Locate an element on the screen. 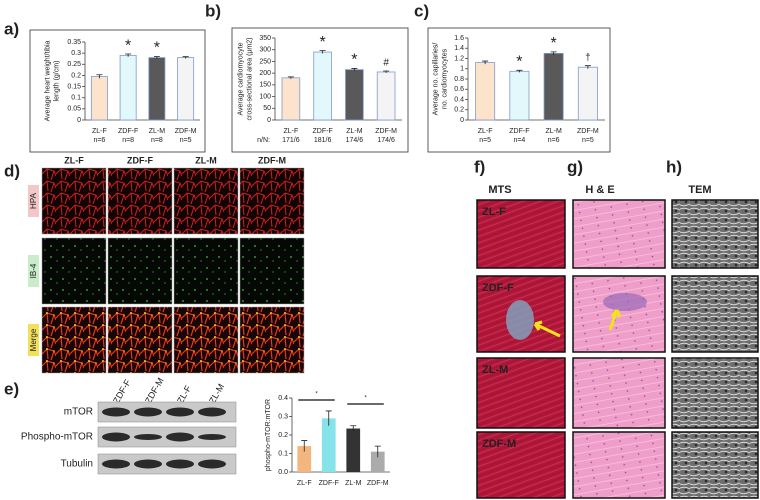 The height and width of the screenshot is (500, 760). y-tick-label: 0.8 is located at coordinates (459, 79).